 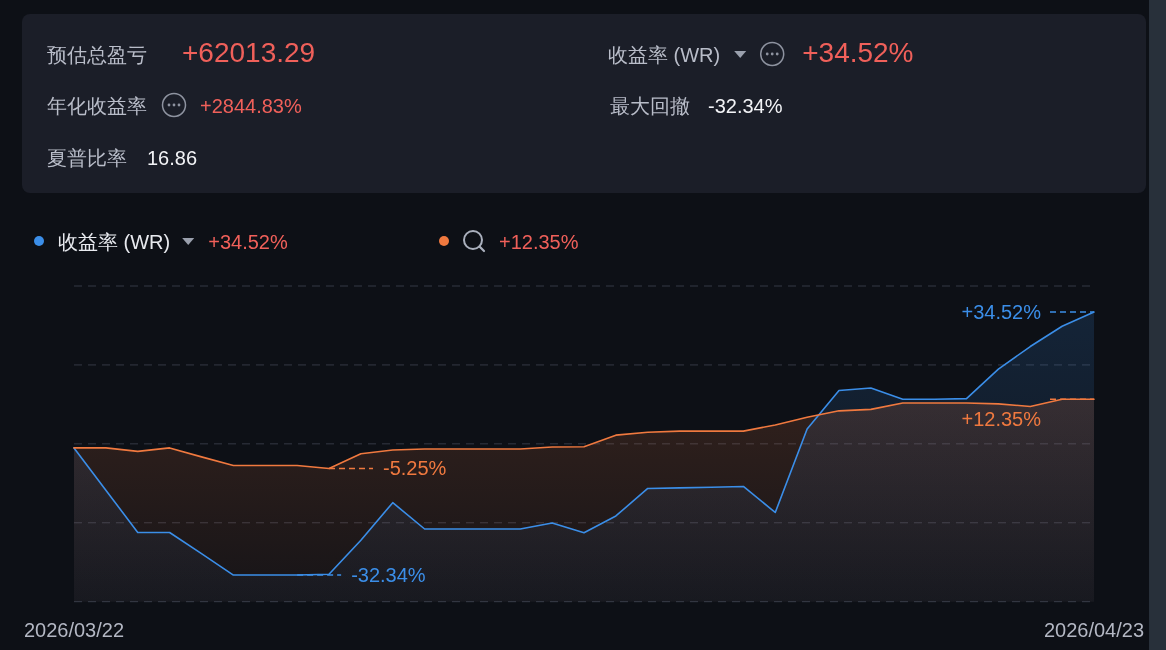 What do you see at coordinates (87, 158) in the screenshot?
I see `text: 夏普比率` at bounding box center [87, 158].